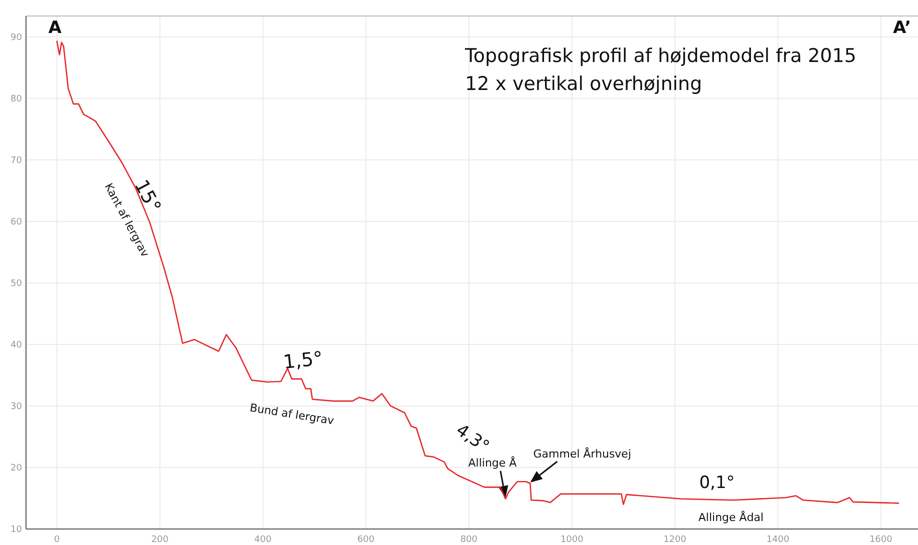 This screenshot has height=545, width=918. What do you see at coordinates (263, 540) in the screenshot?
I see `x-tick-label: 400` at bounding box center [263, 540].